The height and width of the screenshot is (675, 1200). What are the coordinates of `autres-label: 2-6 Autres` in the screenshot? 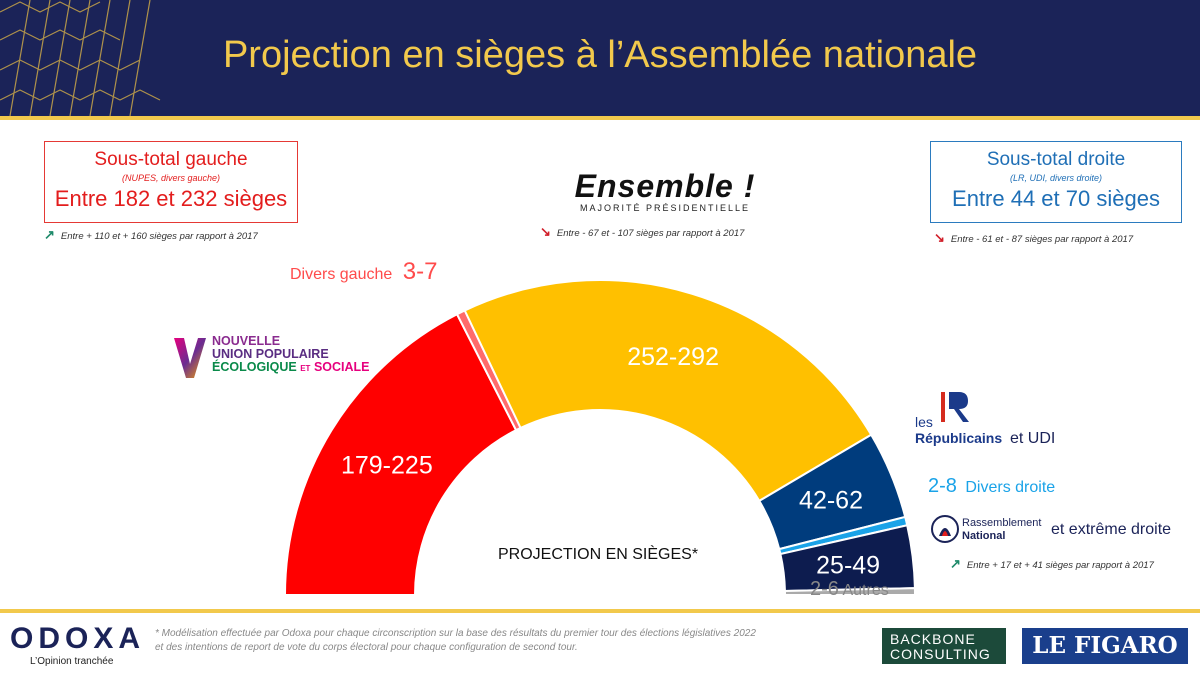 It's located at (849, 589).